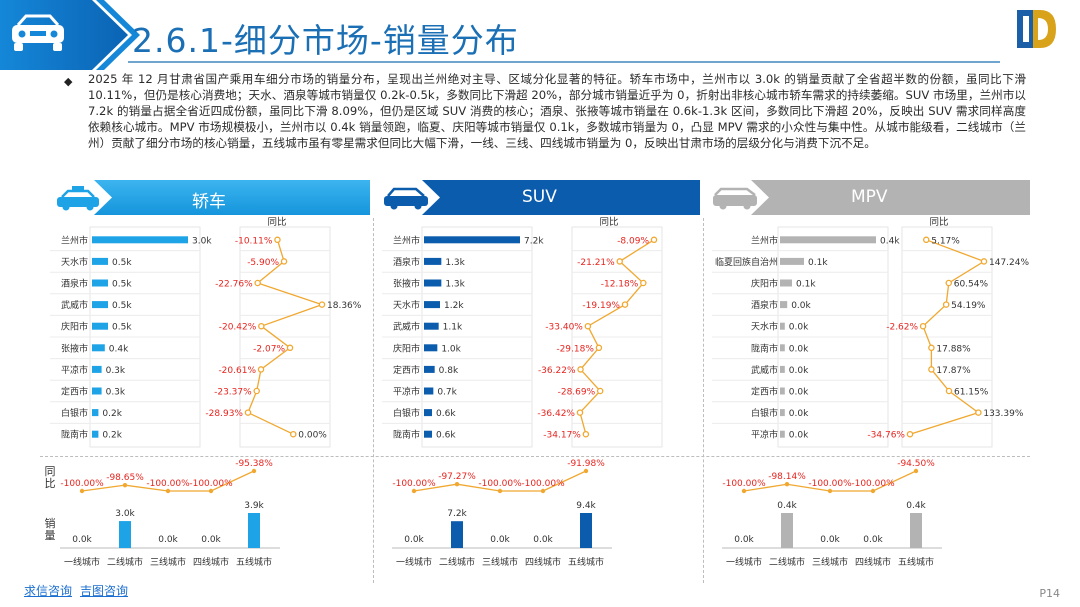 This screenshot has width=1080, height=607. I want to click on sedan-city-value: 0.4k, so click(119, 349).